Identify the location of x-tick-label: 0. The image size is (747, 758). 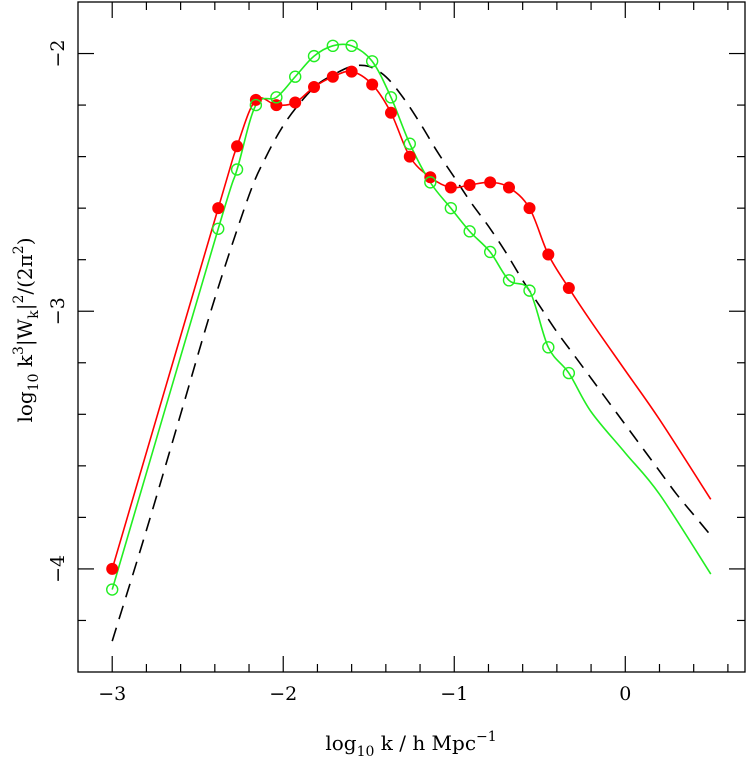
(625, 694).